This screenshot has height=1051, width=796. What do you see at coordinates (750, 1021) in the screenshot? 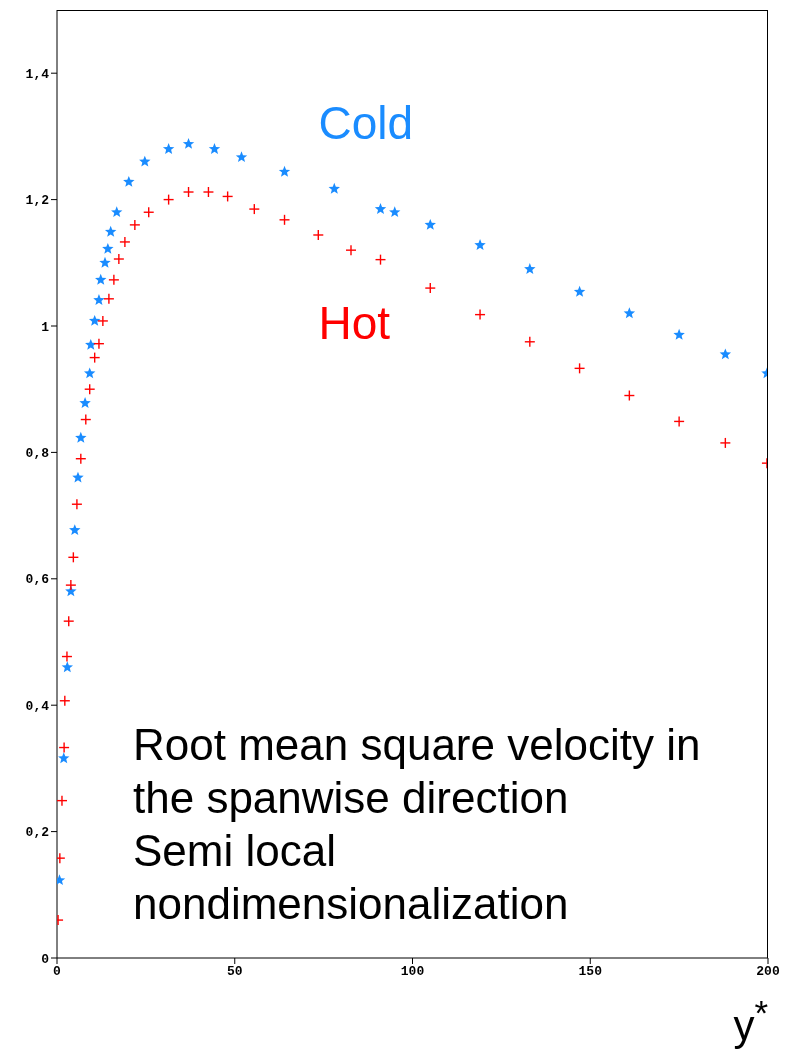
I see `x-axis-title: y$^{*}$` at bounding box center [750, 1021].